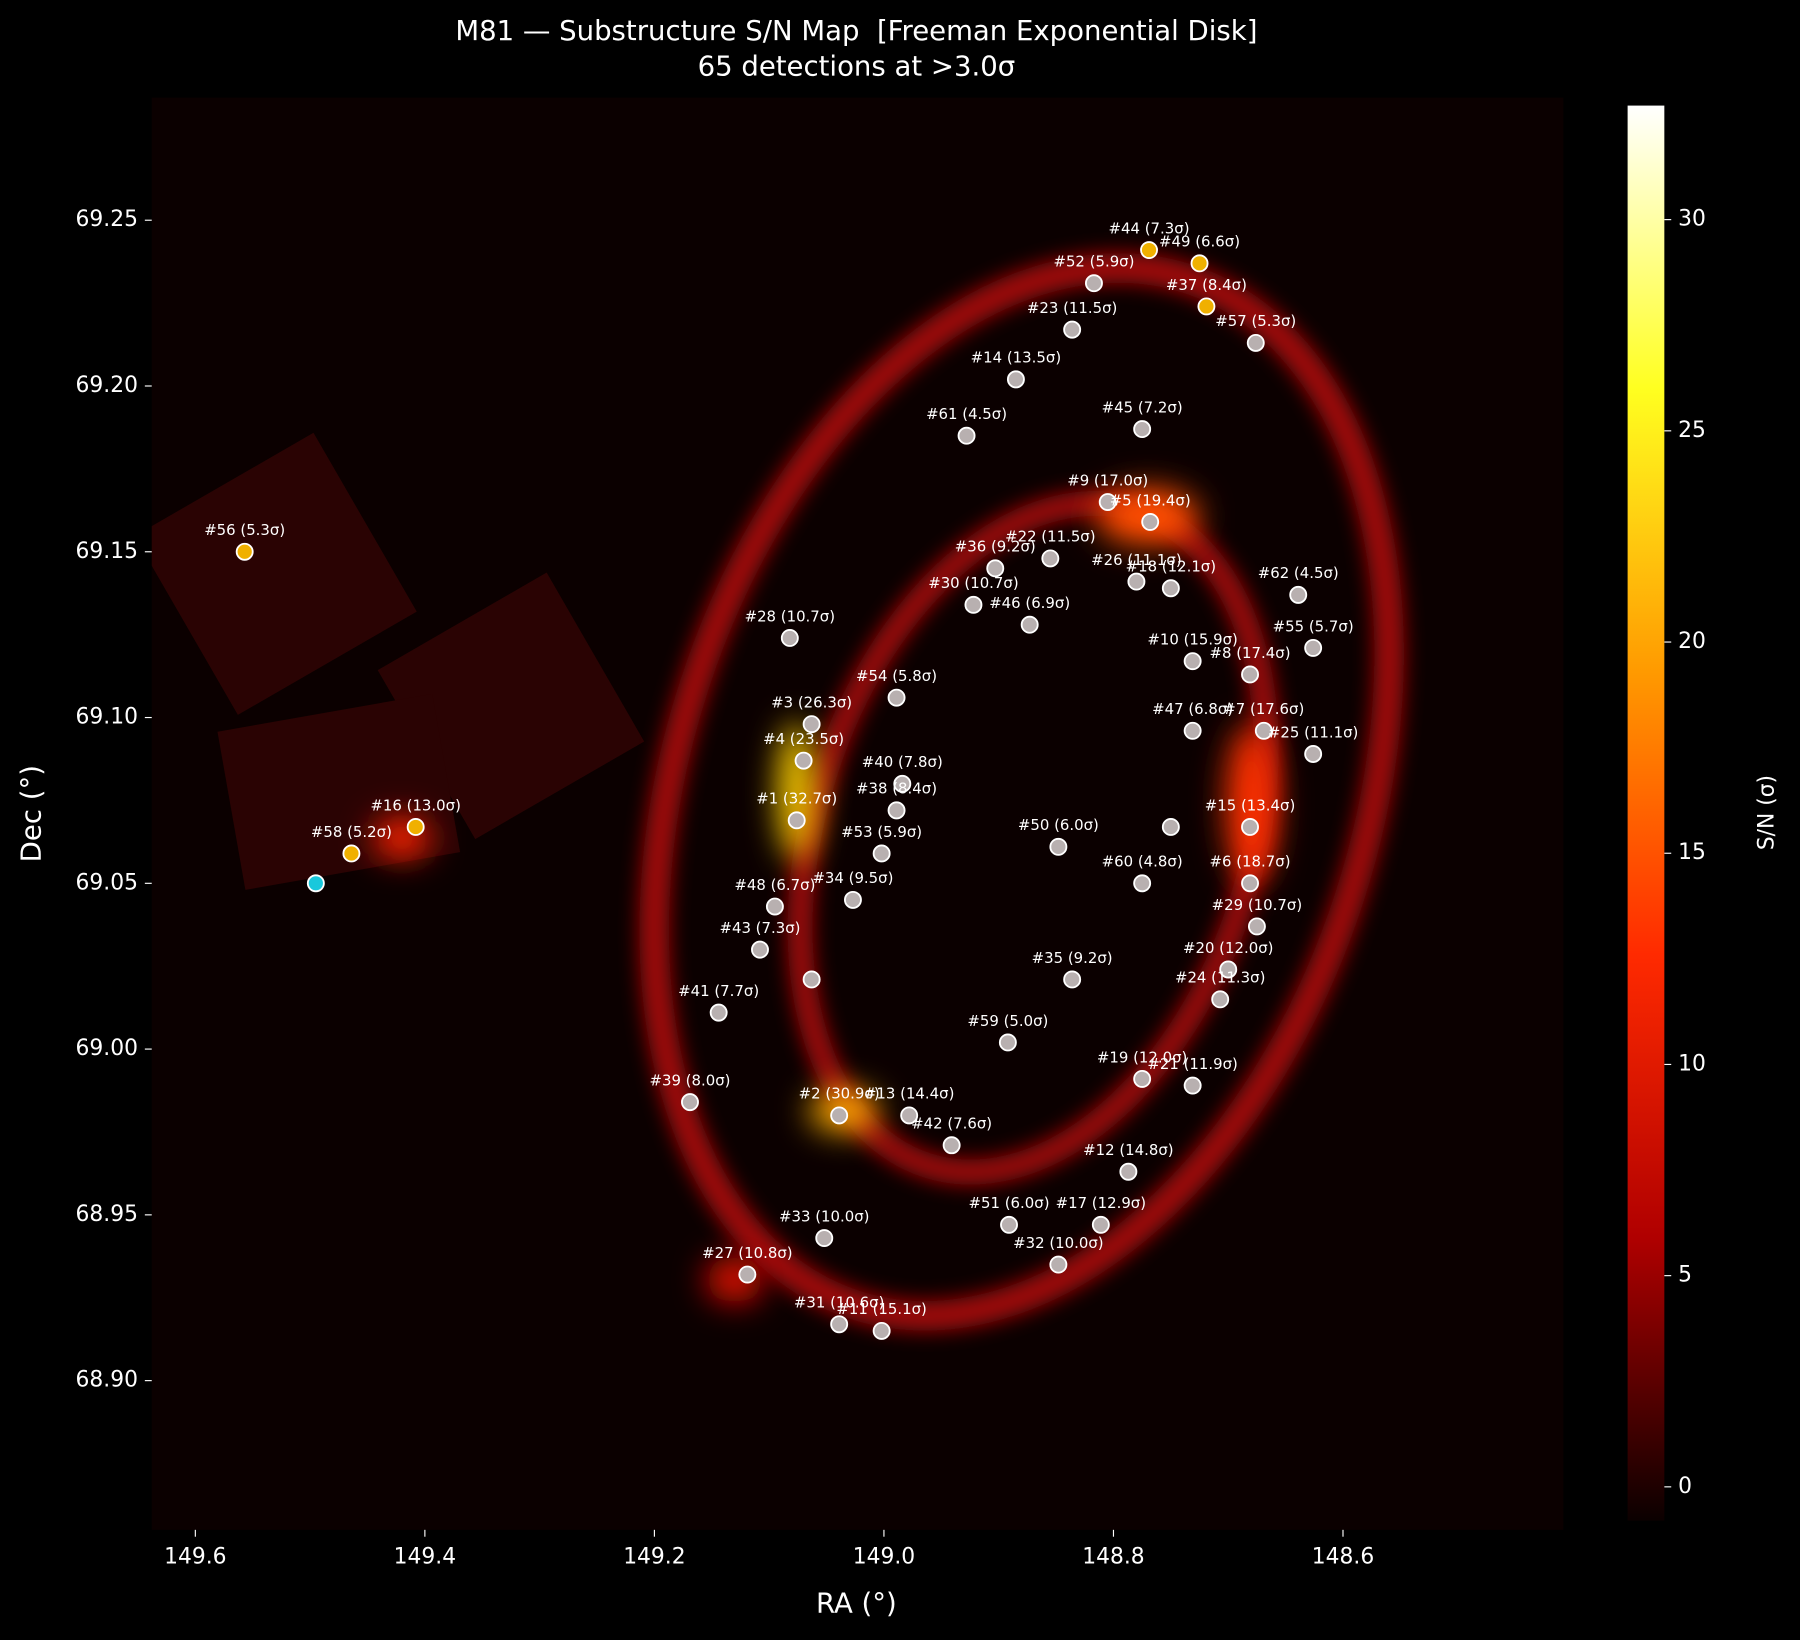 This screenshot has width=1800, height=1640. Describe the element at coordinates (995, 547) in the screenshot. I see `detection-label: #36 (9.2σ)` at that location.